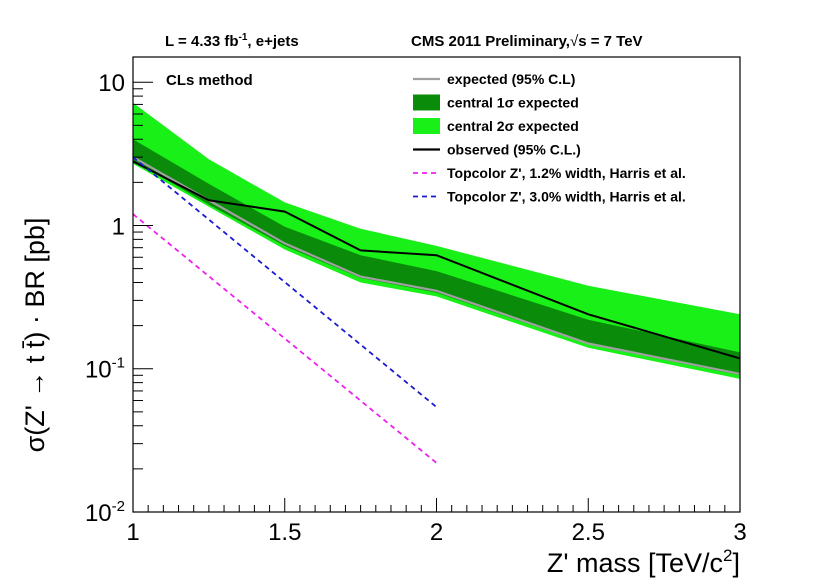  I want to click on legend-item-expected: expected (95% C.L), so click(494, 79).